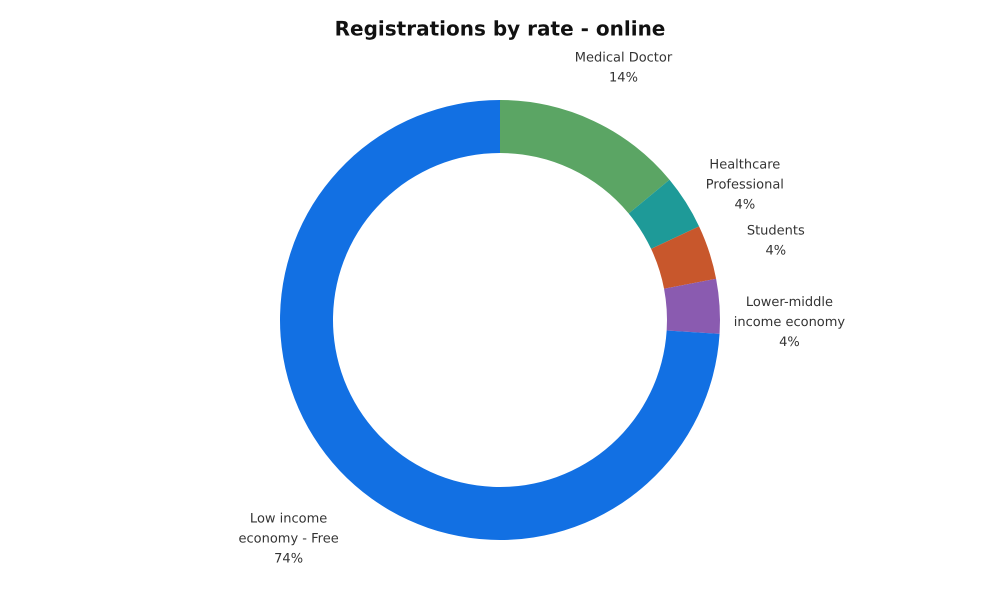  Describe the element at coordinates (500, 28) in the screenshot. I see `chart-title: Registrations by rate - online` at that location.